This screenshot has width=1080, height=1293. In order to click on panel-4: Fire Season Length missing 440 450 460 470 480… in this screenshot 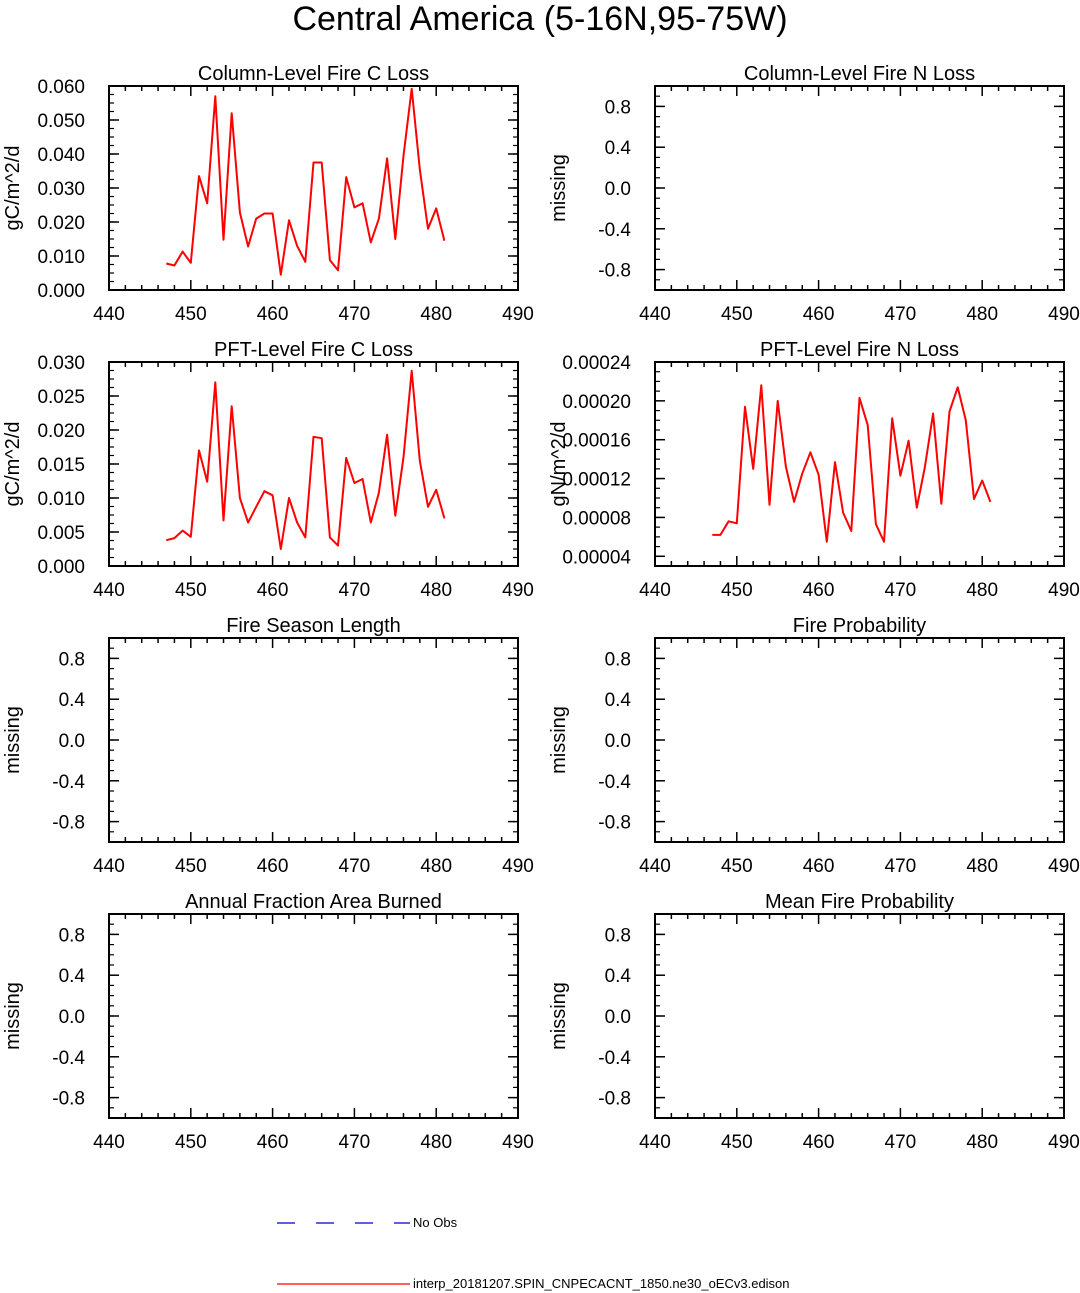, I will do `click(268, 746)`.